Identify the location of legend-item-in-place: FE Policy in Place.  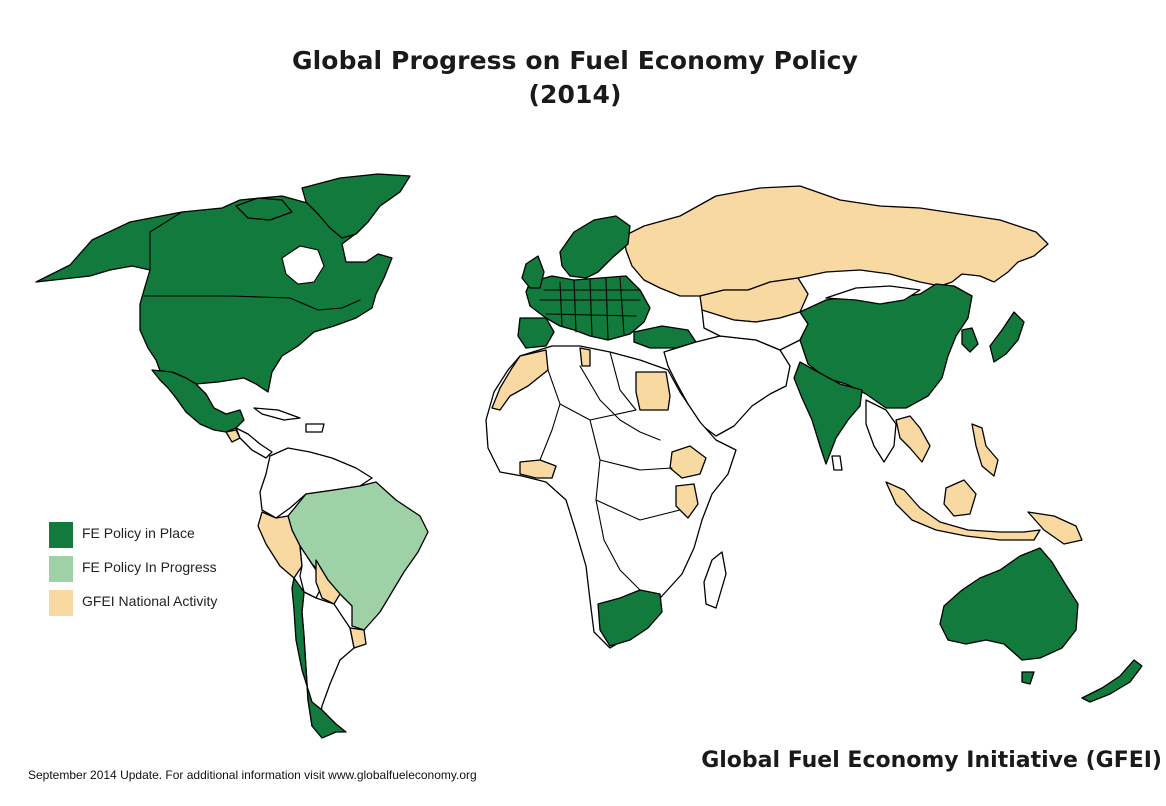
(179, 535).